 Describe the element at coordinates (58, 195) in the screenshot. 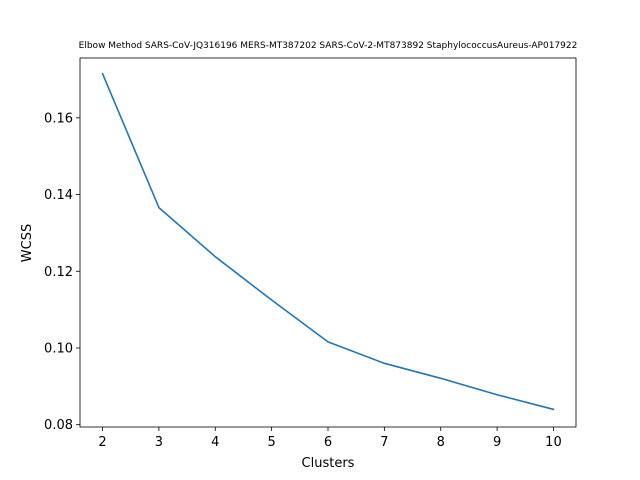

I see `y-tick-label: 0.14` at that location.